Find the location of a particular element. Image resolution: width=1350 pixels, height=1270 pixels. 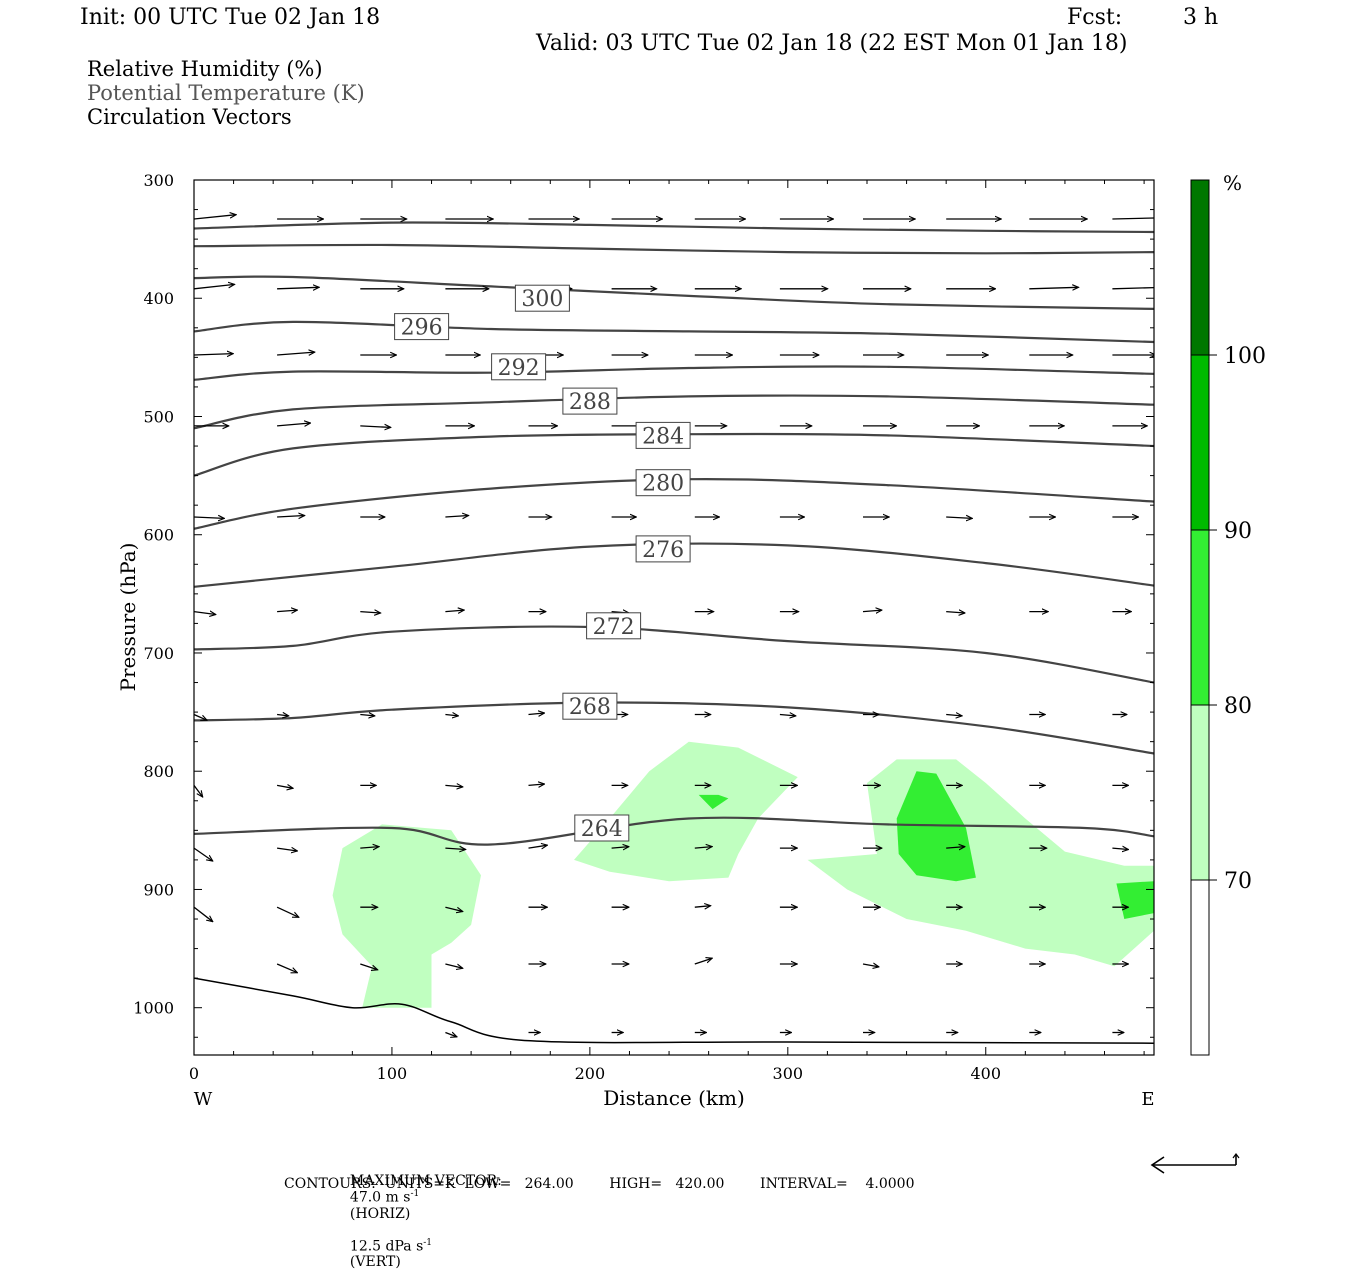

contour-label: 288 is located at coordinates (590, 401).